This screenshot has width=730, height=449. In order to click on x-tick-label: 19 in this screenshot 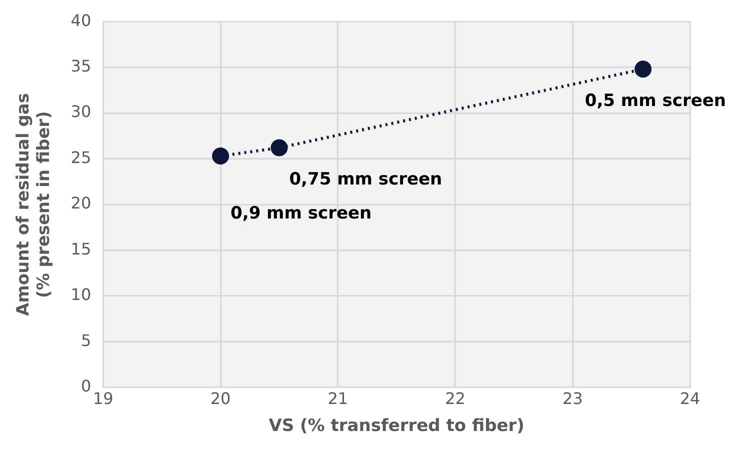, I will do `click(103, 398)`.